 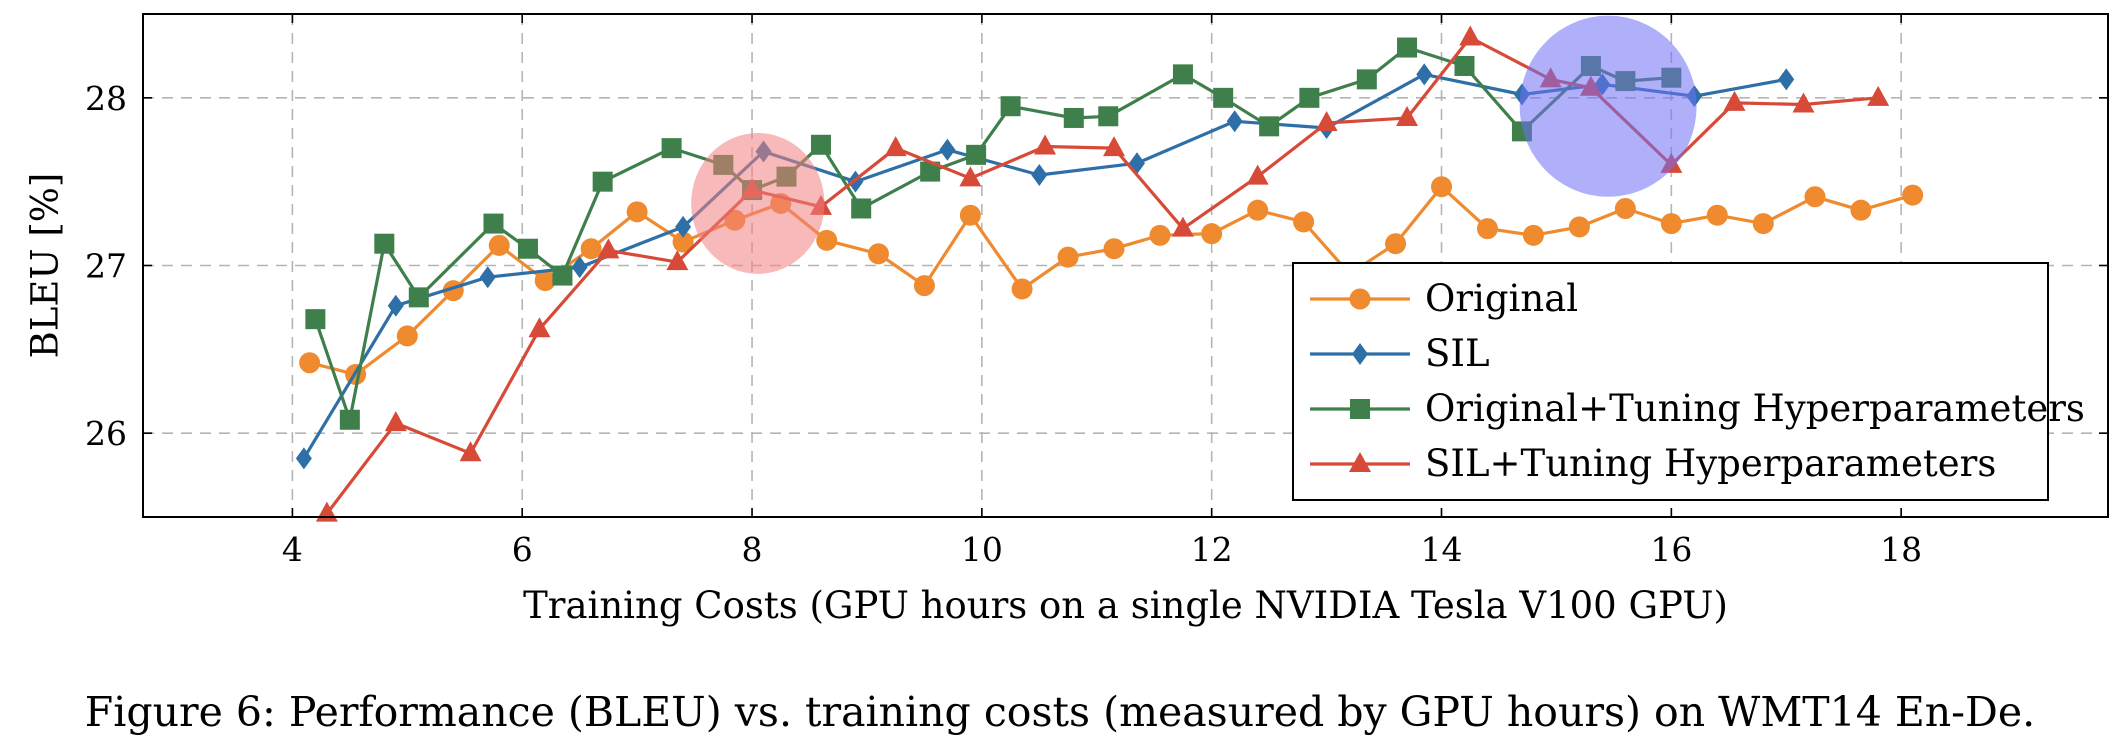 What do you see at coordinates (1457, 353) in the screenshot?
I see `legend-label: SIL` at bounding box center [1457, 353].